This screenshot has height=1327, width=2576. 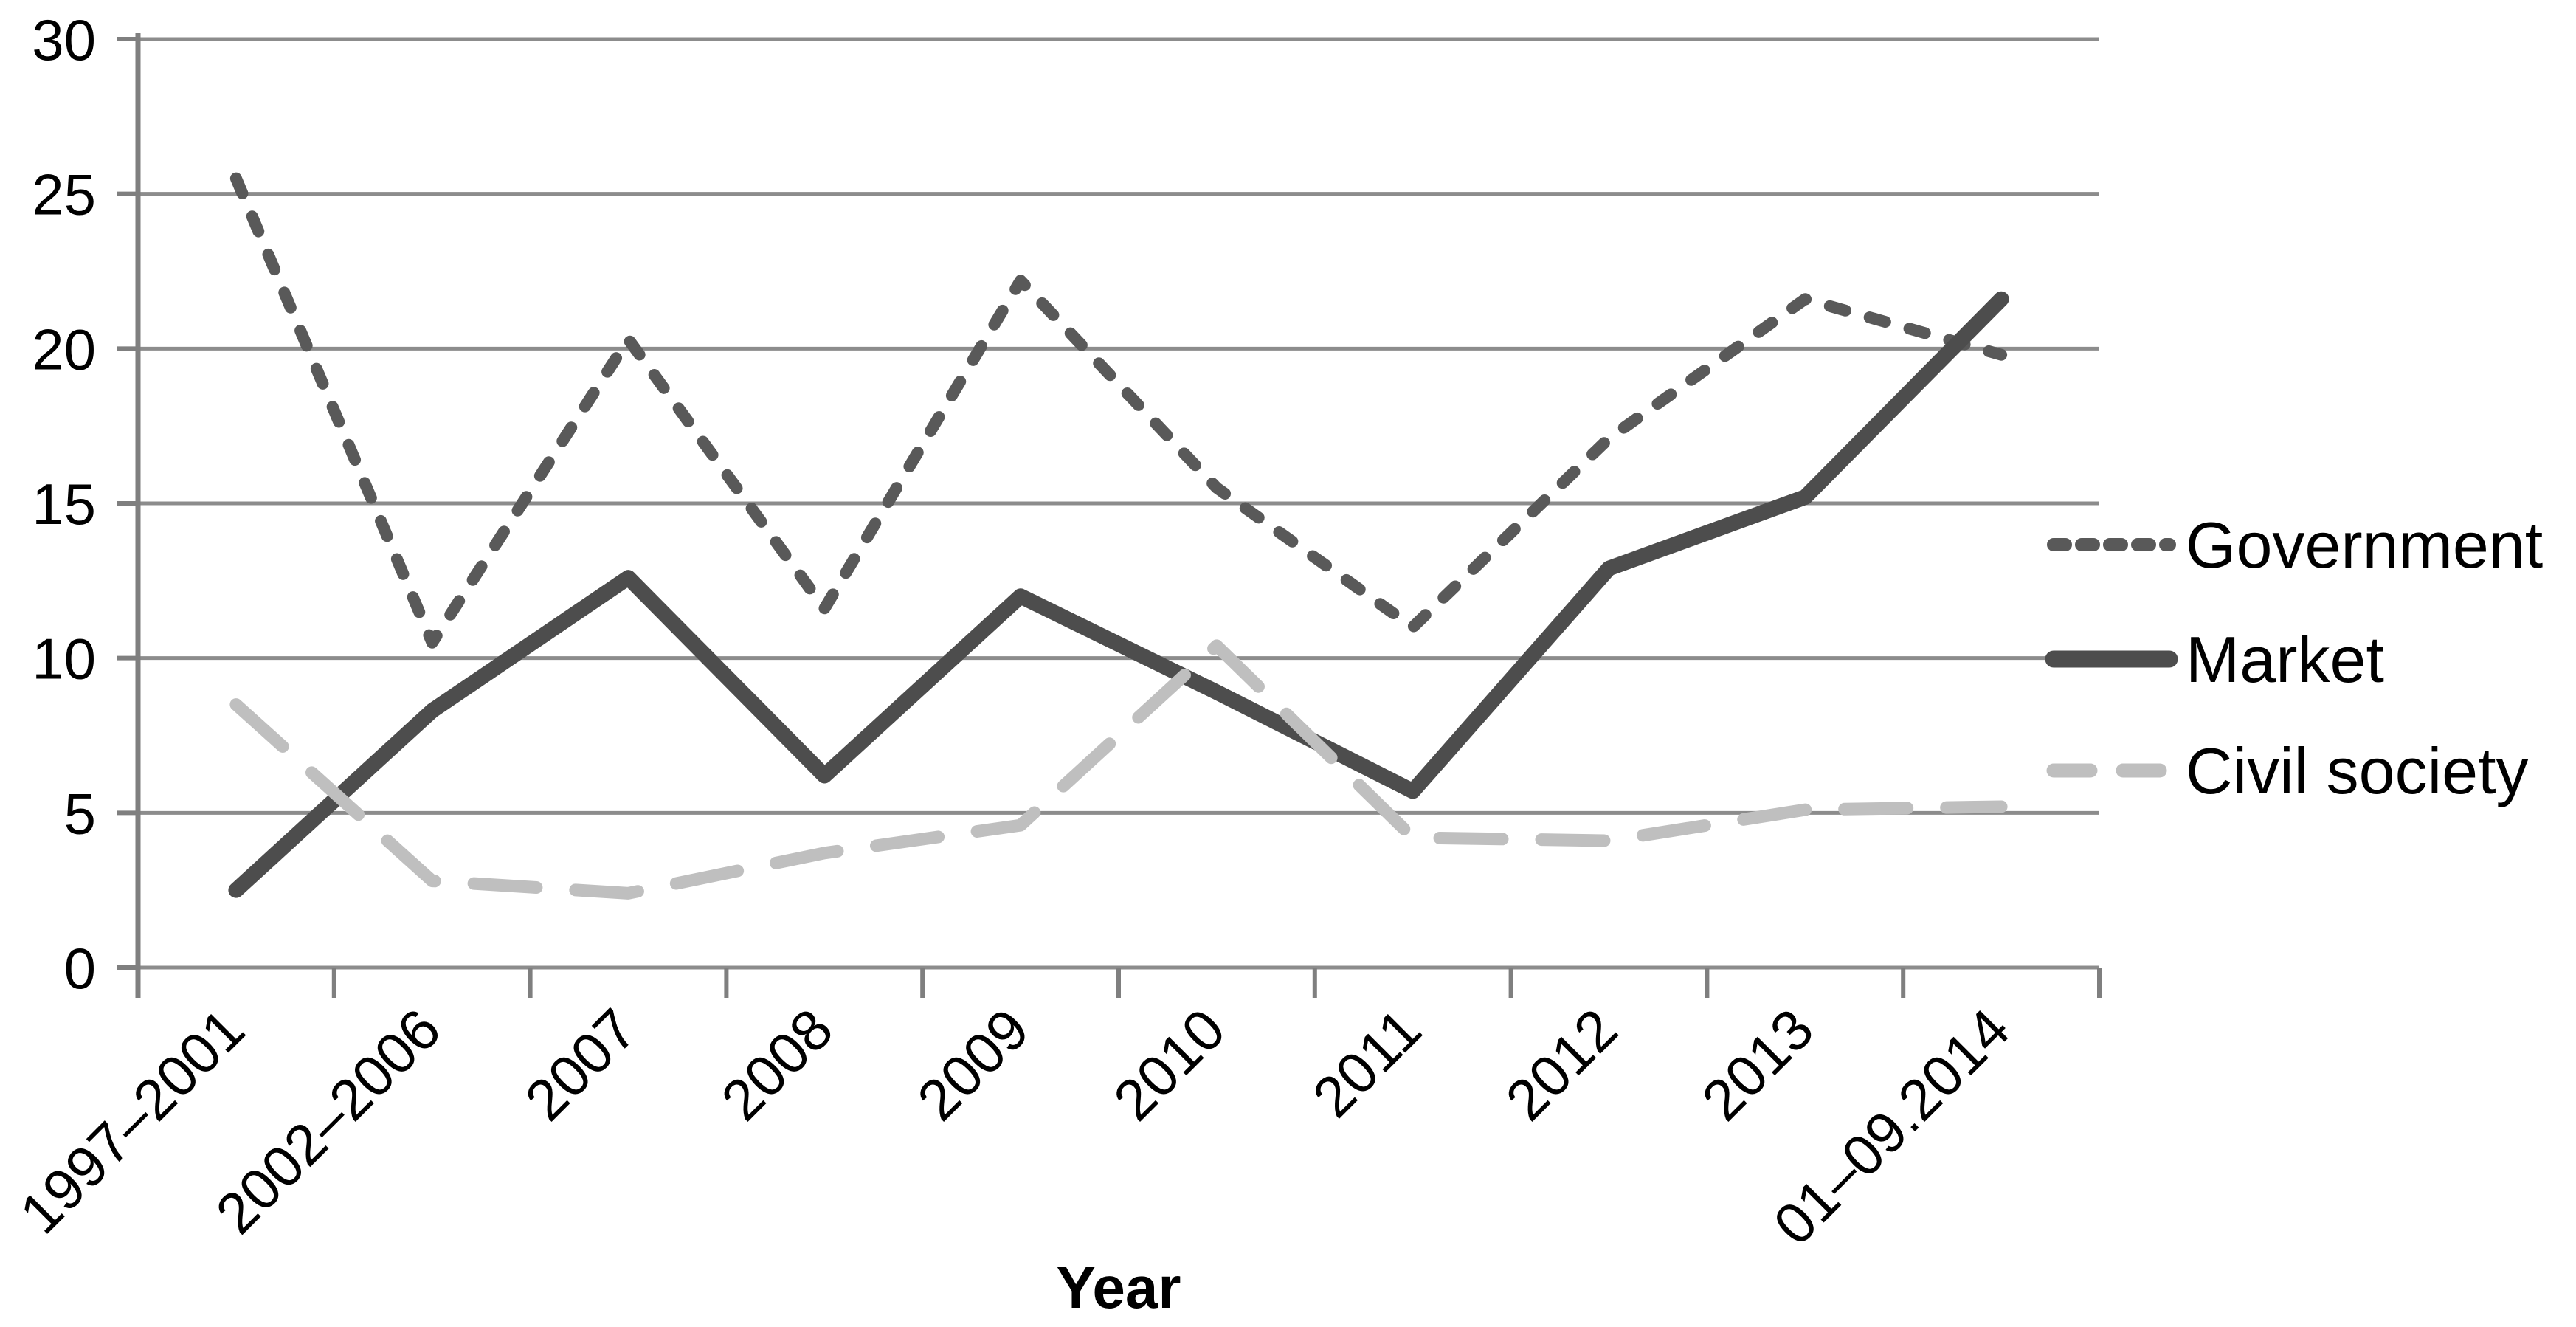 What do you see at coordinates (1562, 1064) in the screenshot?
I see `x-tick-label: 2012` at bounding box center [1562, 1064].